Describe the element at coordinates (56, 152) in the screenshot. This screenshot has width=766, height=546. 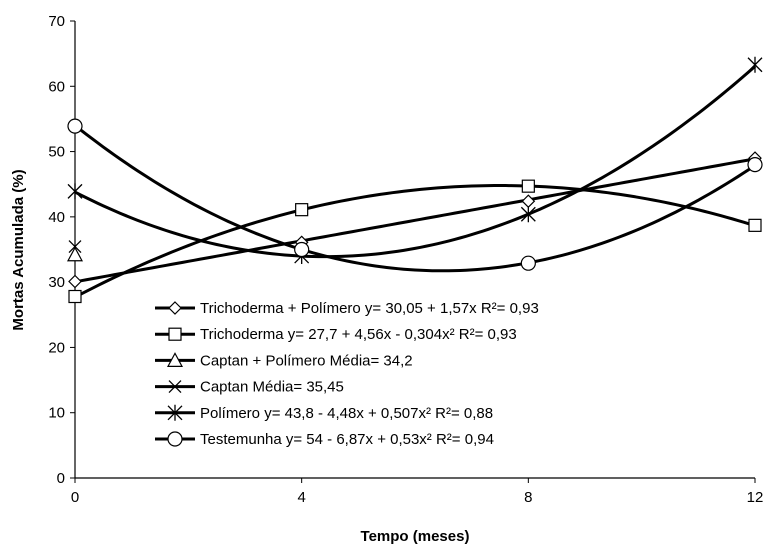
I see `y-tick-label: 50` at that location.